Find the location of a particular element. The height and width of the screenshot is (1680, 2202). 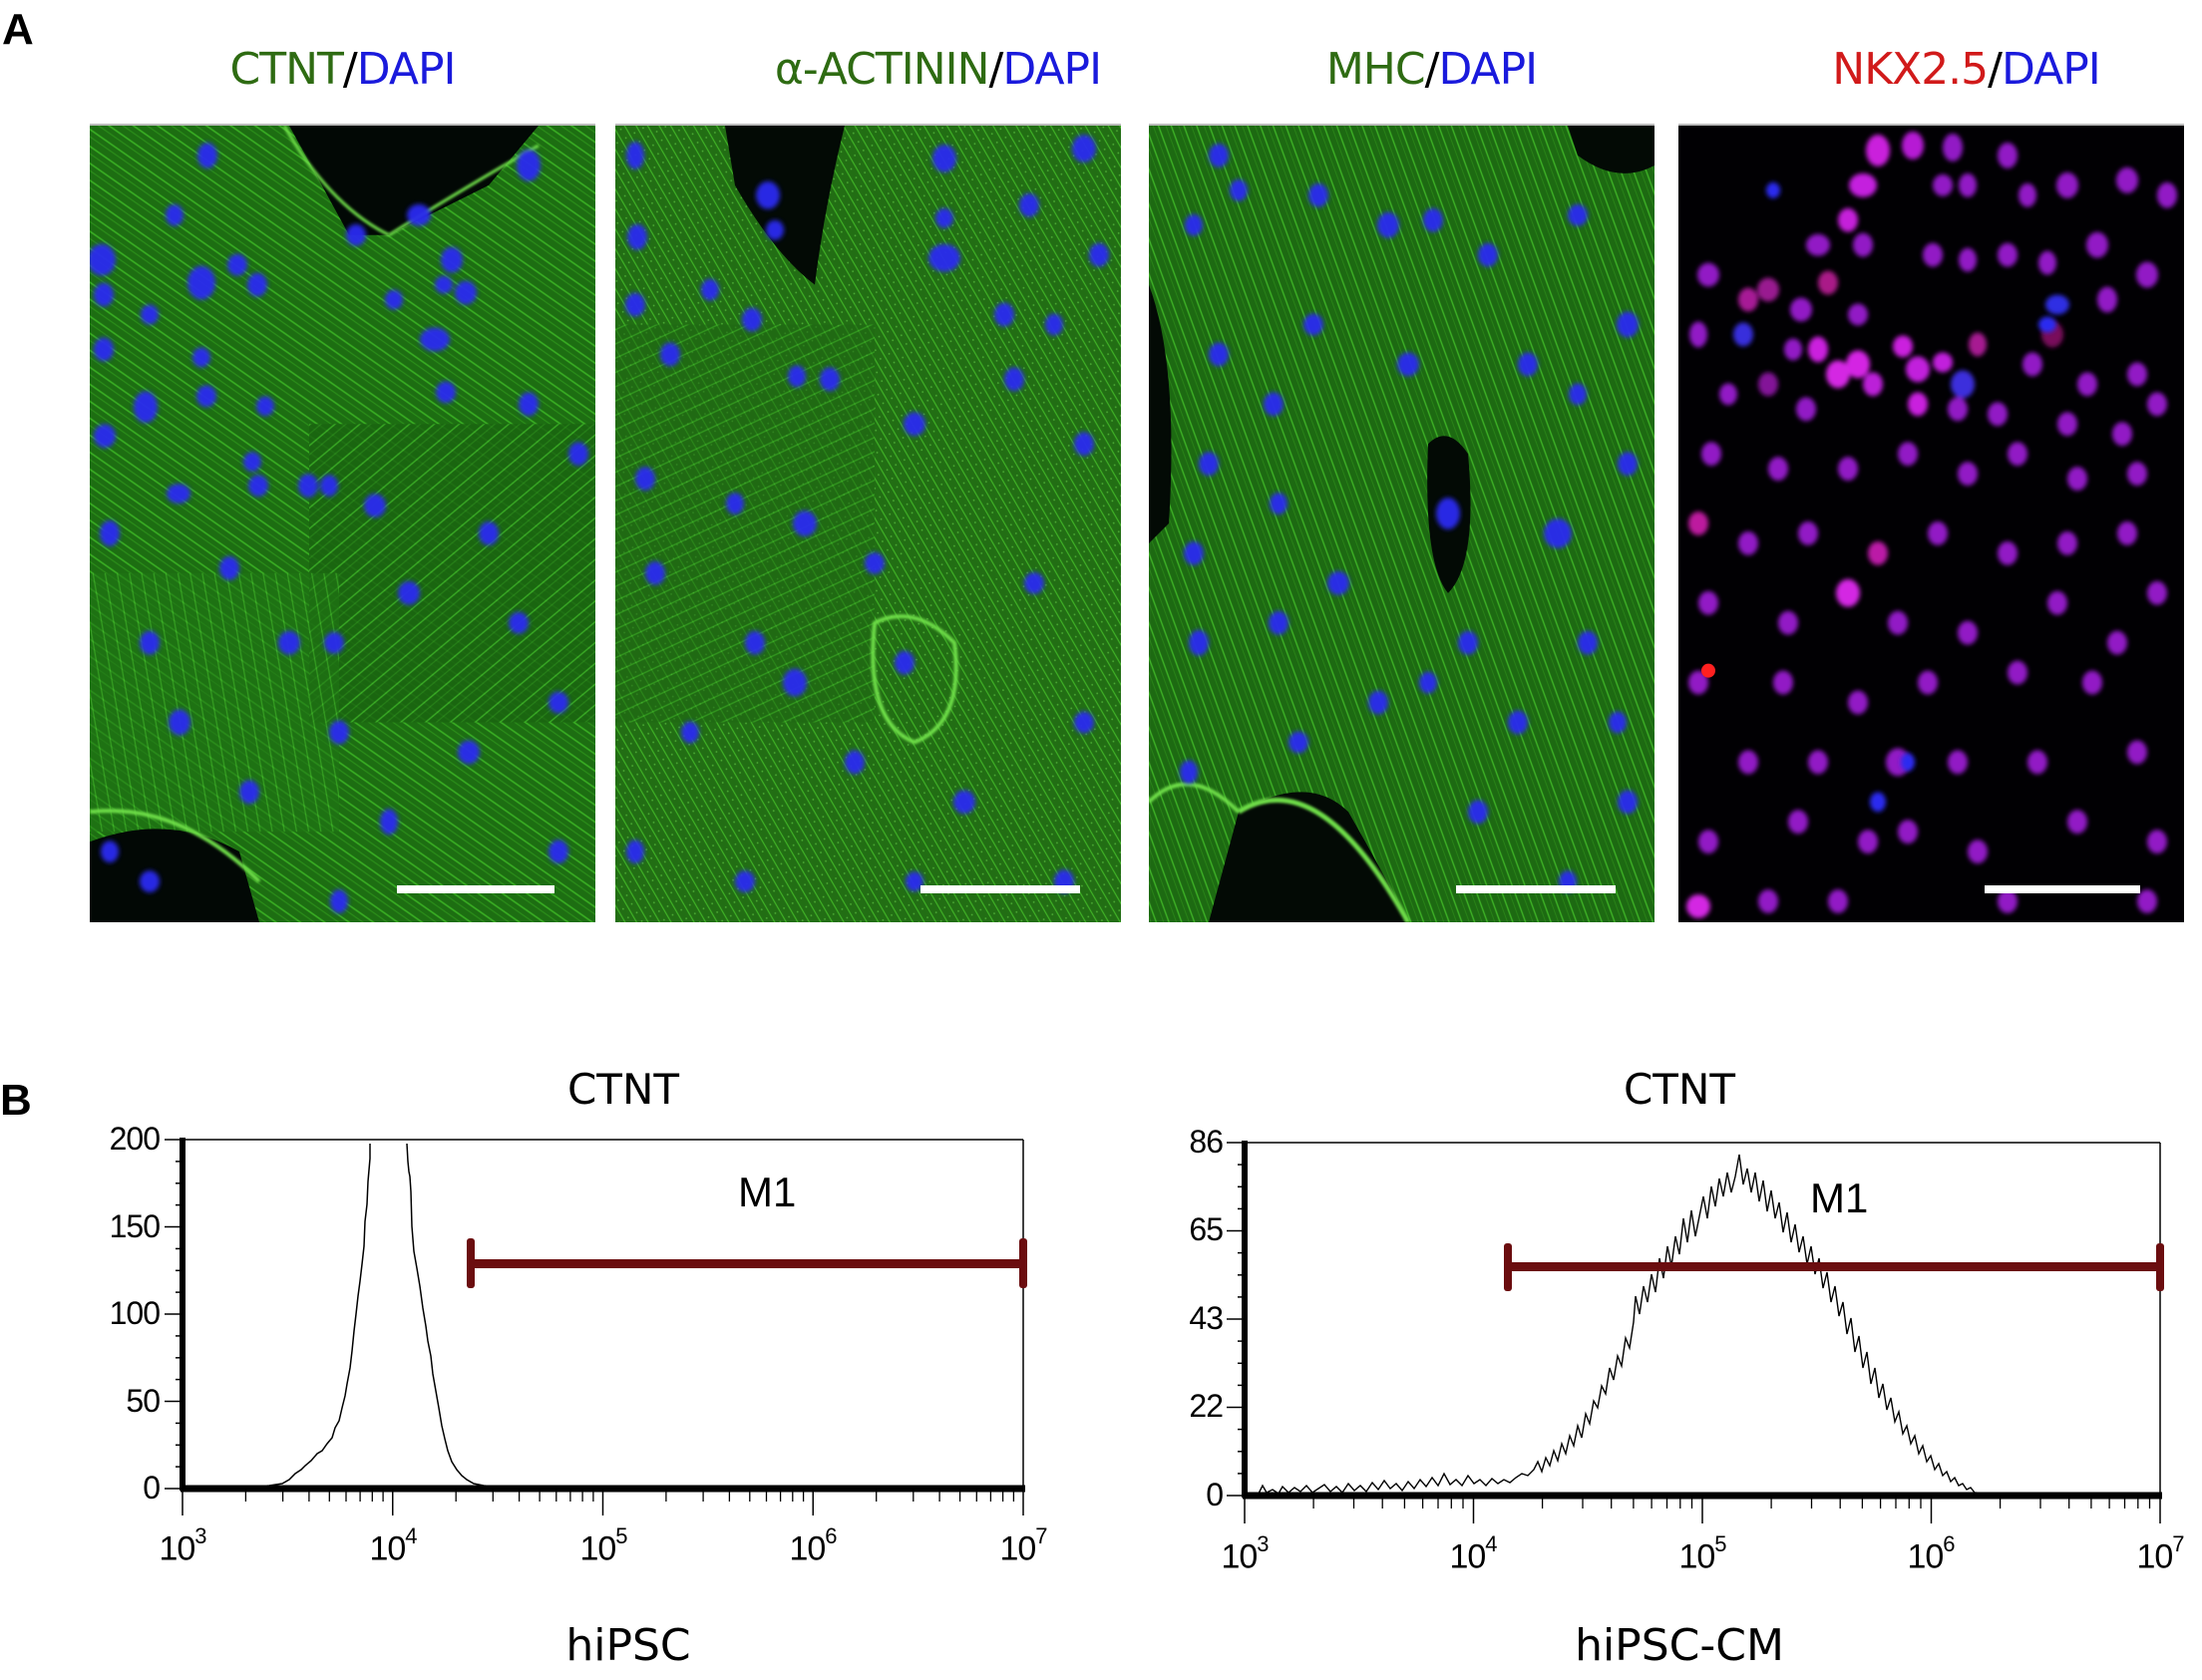

image-title-actinin: α-ACTININ/DAPI is located at coordinates (868, 70).